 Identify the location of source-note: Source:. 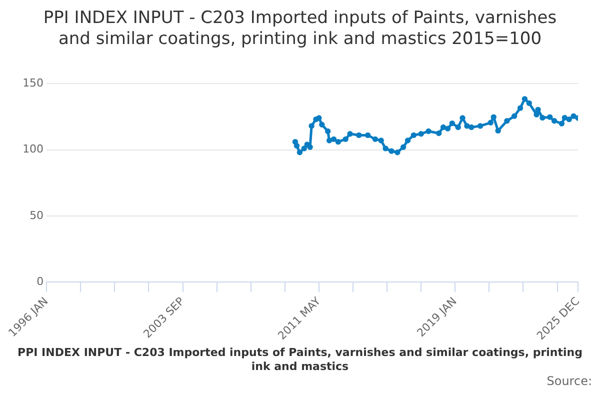
(569, 381).